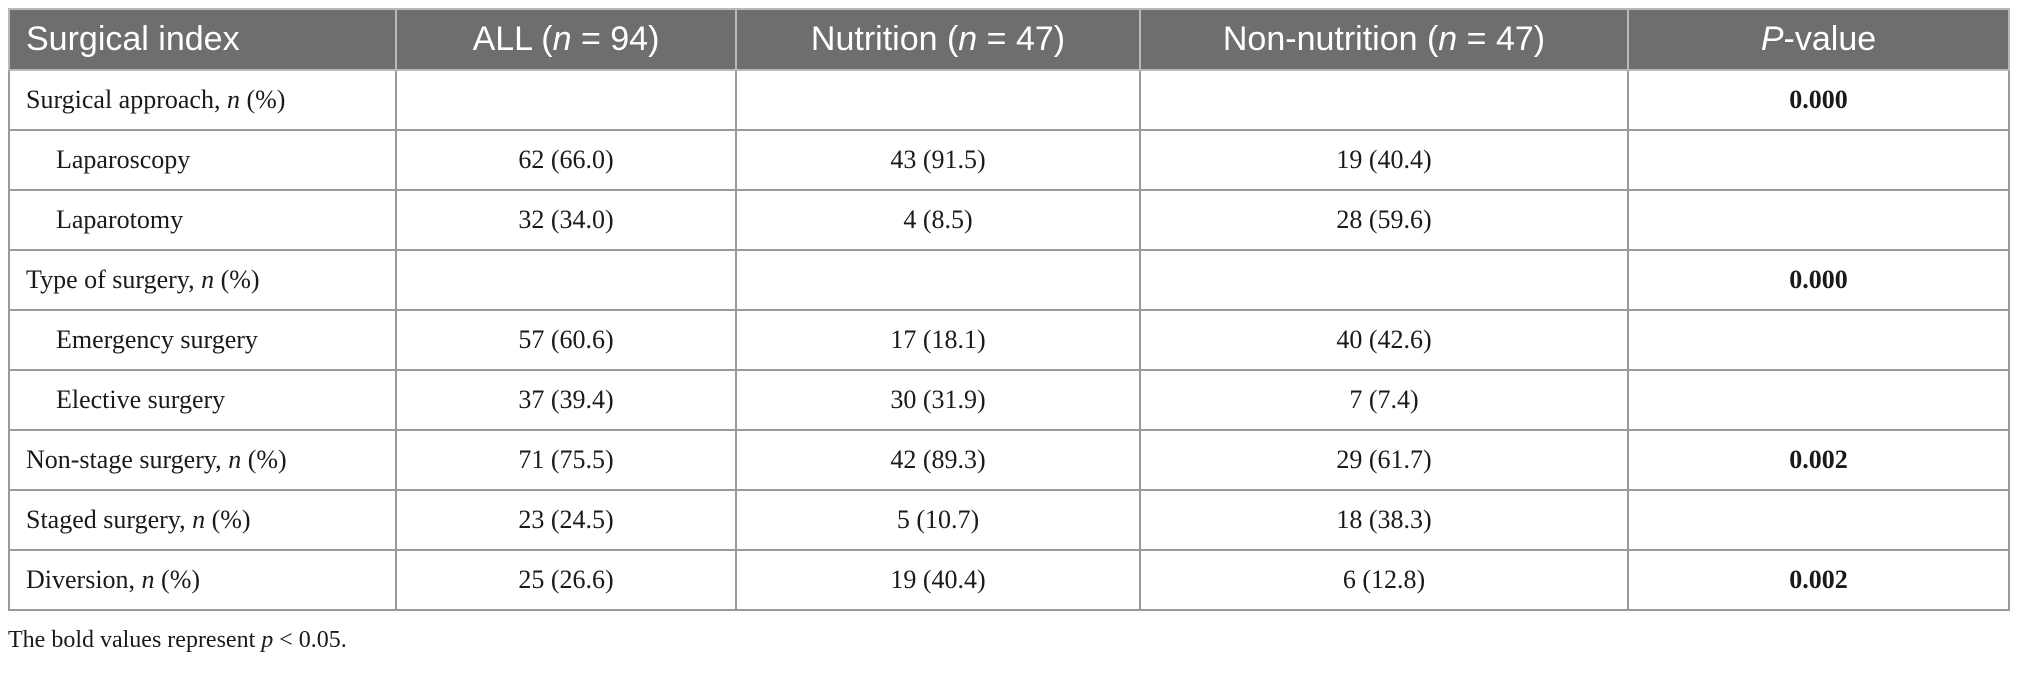 Image resolution: width=2017 pixels, height=683 pixels. What do you see at coordinates (1384, 340) in the screenshot?
I see `cell-non-nutrition: 40 (42.6)` at bounding box center [1384, 340].